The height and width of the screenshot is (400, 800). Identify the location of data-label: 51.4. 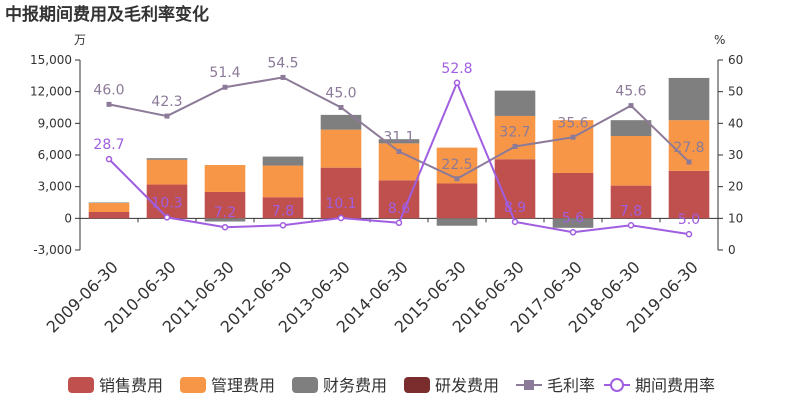
(224, 73).